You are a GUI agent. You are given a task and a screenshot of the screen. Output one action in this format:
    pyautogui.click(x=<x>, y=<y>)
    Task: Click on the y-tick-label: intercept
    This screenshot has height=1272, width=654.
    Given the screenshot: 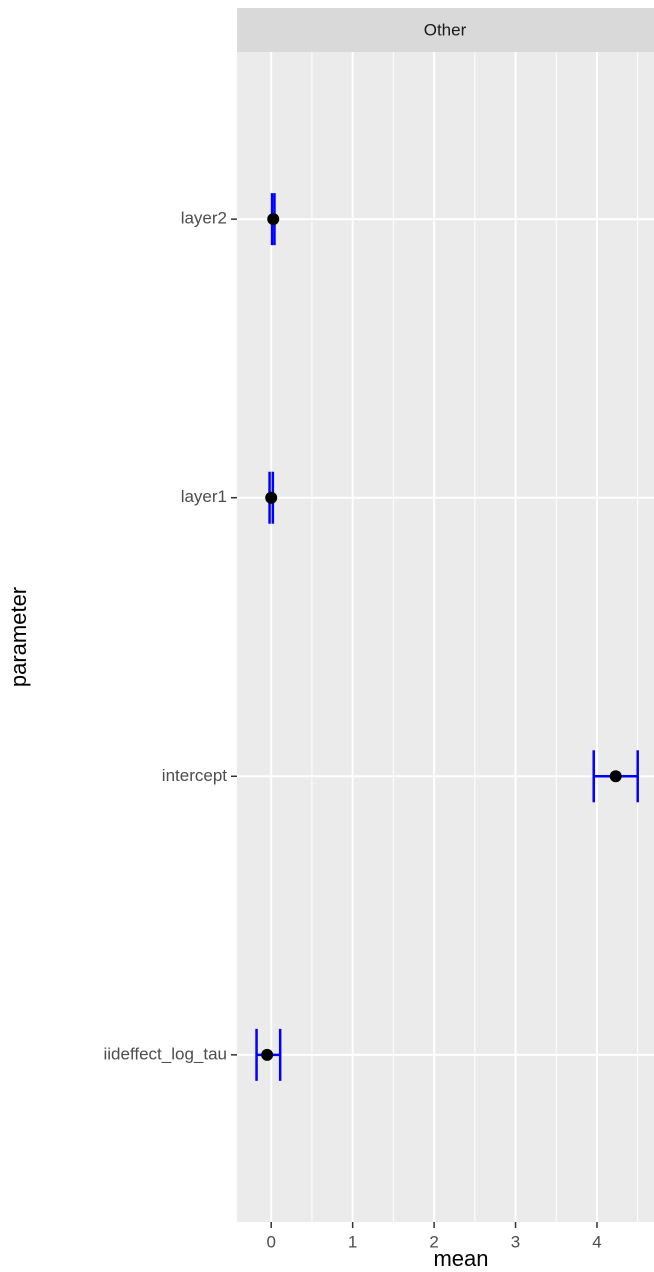 What is the action you would take?
    pyautogui.click(x=194, y=775)
    